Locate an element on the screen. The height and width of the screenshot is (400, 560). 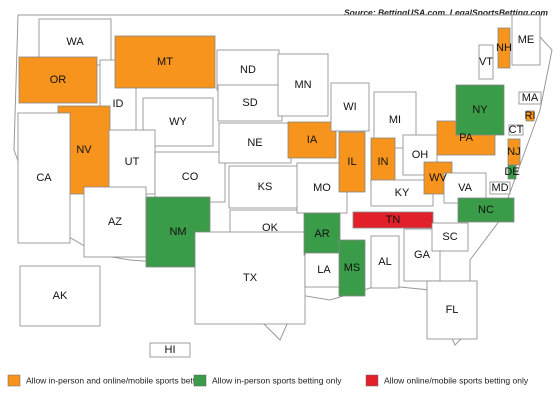
state-label: TX is located at coordinates (250, 278).